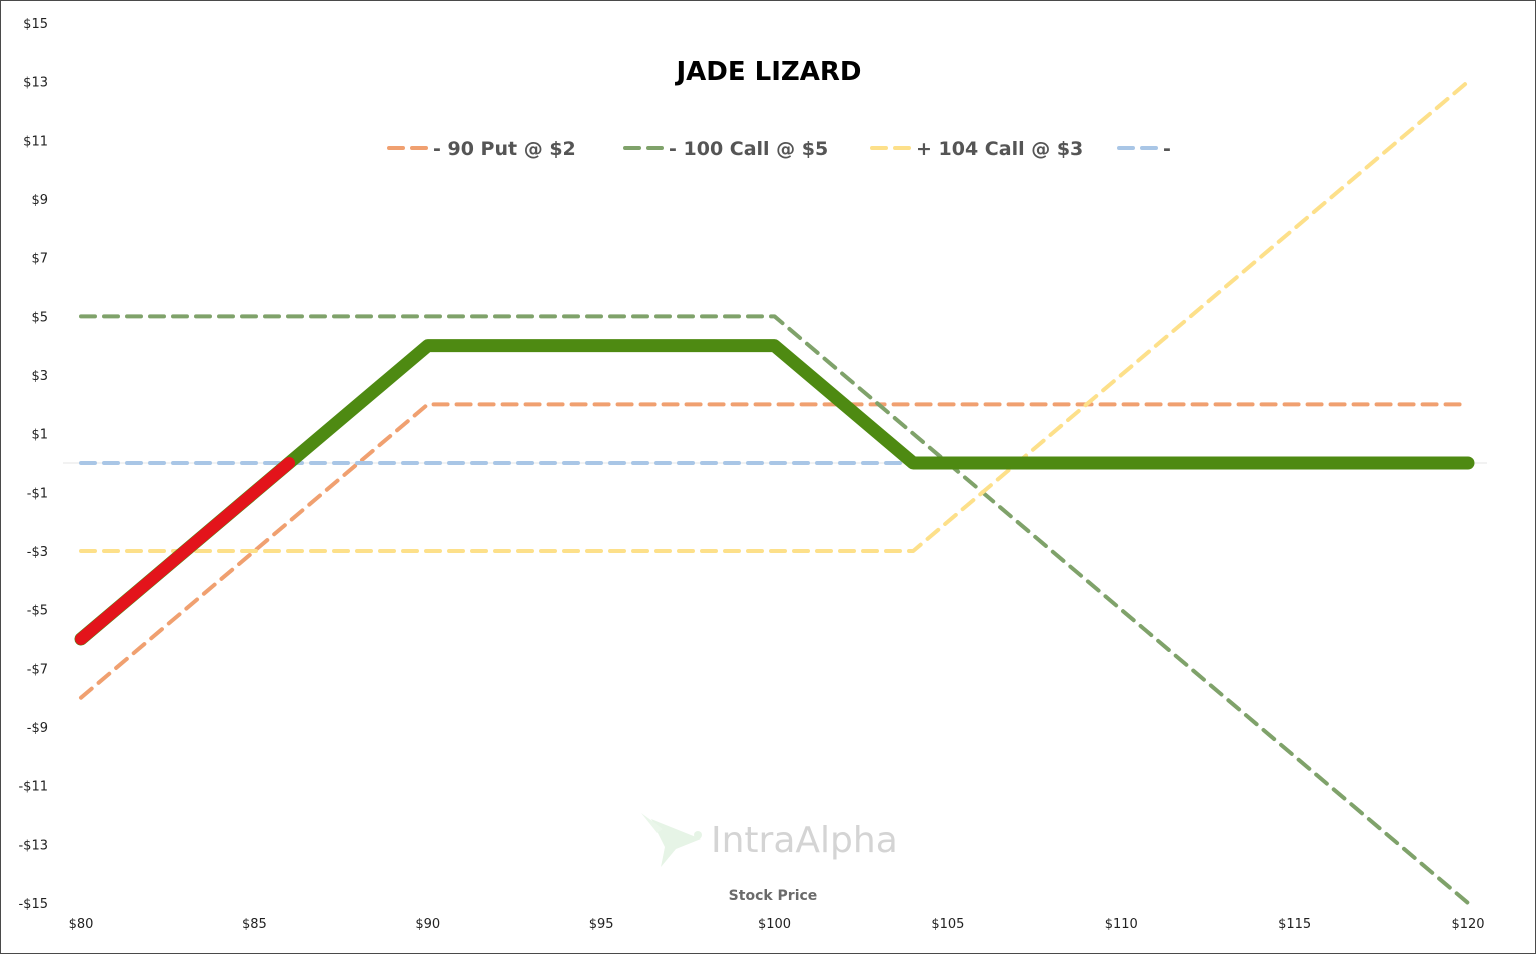 Image resolution: width=1536 pixels, height=955 pixels. Describe the element at coordinates (35, 83) in the screenshot. I see `y-tick-label: $13` at that location.